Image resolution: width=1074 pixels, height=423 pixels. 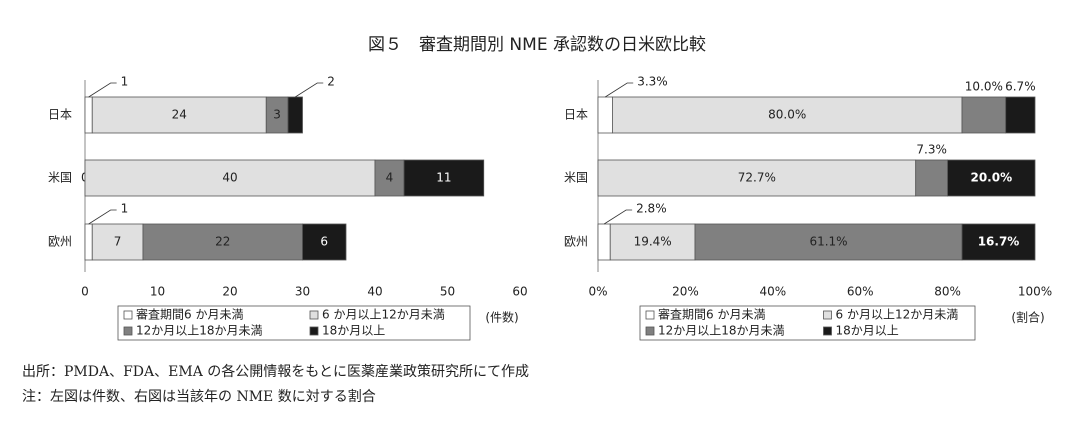 What do you see at coordinates (179, 115) in the screenshot?
I see `value-label: 24` at bounding box center [179, 115].